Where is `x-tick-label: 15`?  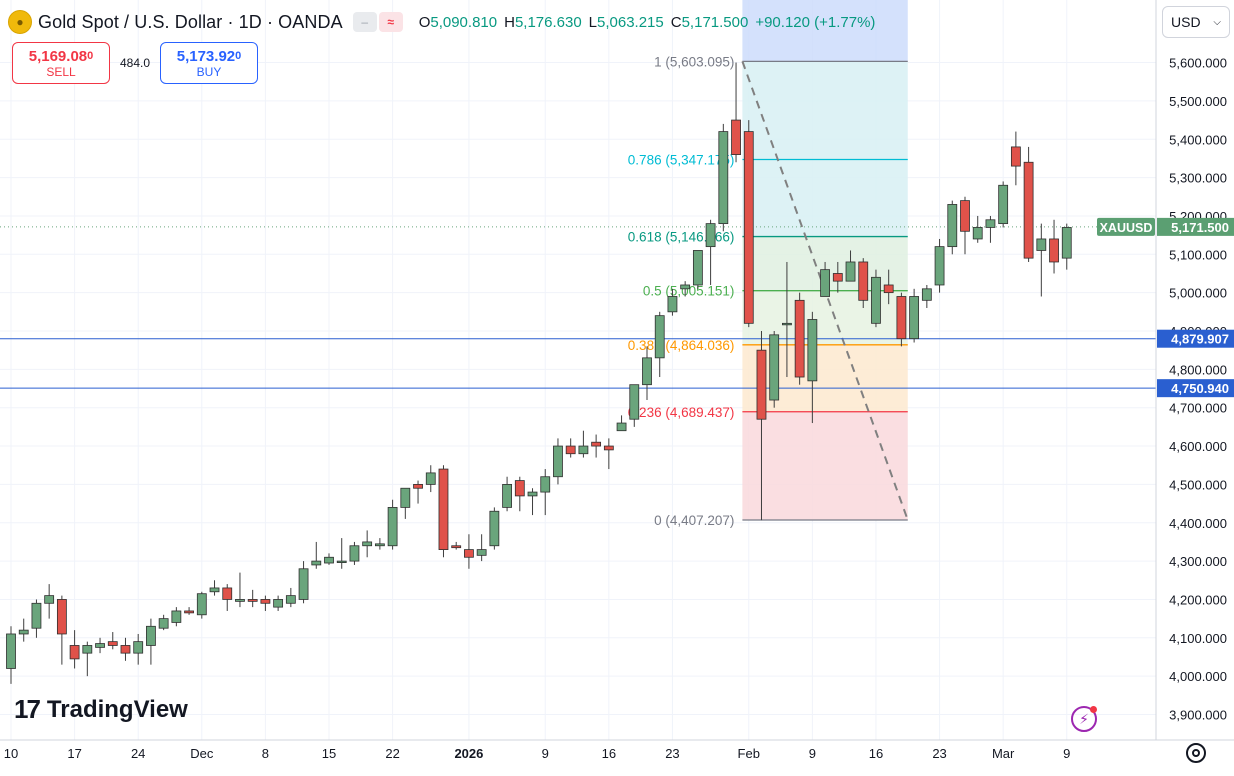
x-tick-label: 15 is located at coordinates (329, 753).